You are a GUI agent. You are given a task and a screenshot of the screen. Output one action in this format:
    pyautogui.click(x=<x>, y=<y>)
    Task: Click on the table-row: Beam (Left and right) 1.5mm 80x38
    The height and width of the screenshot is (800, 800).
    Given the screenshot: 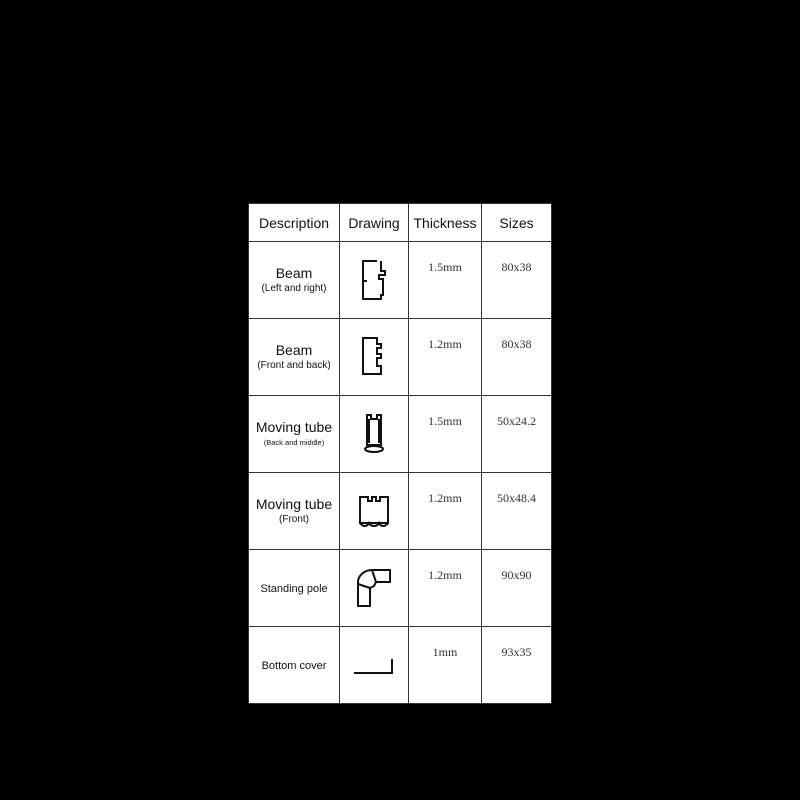 What is the action you would take?
    pyautogui.click(x=400, y=280)
    